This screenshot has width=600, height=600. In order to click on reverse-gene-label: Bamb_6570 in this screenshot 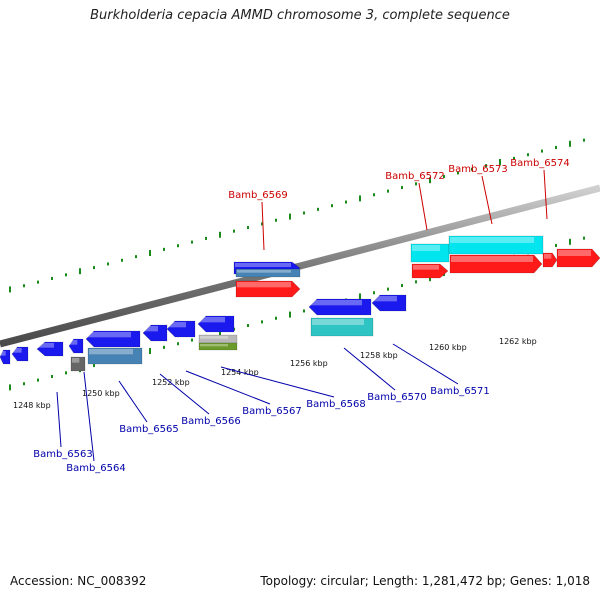, I will do `click(397, 397)`.